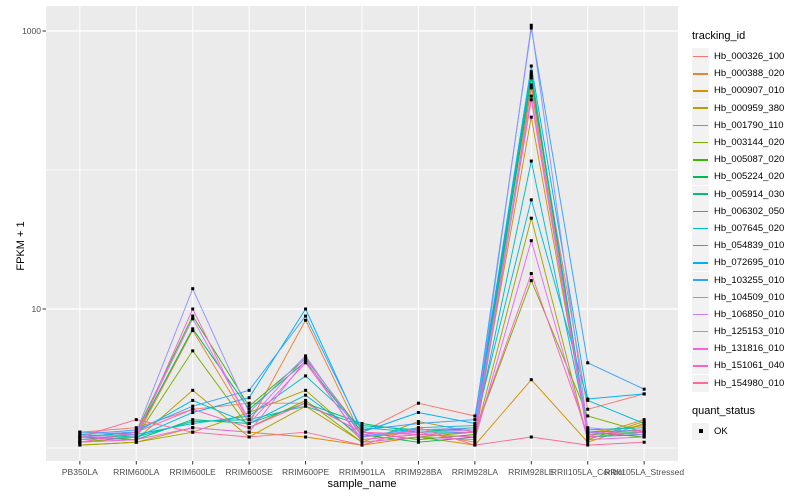  I want to click on legend-item: Hb_001790_110, so click(745, 125).